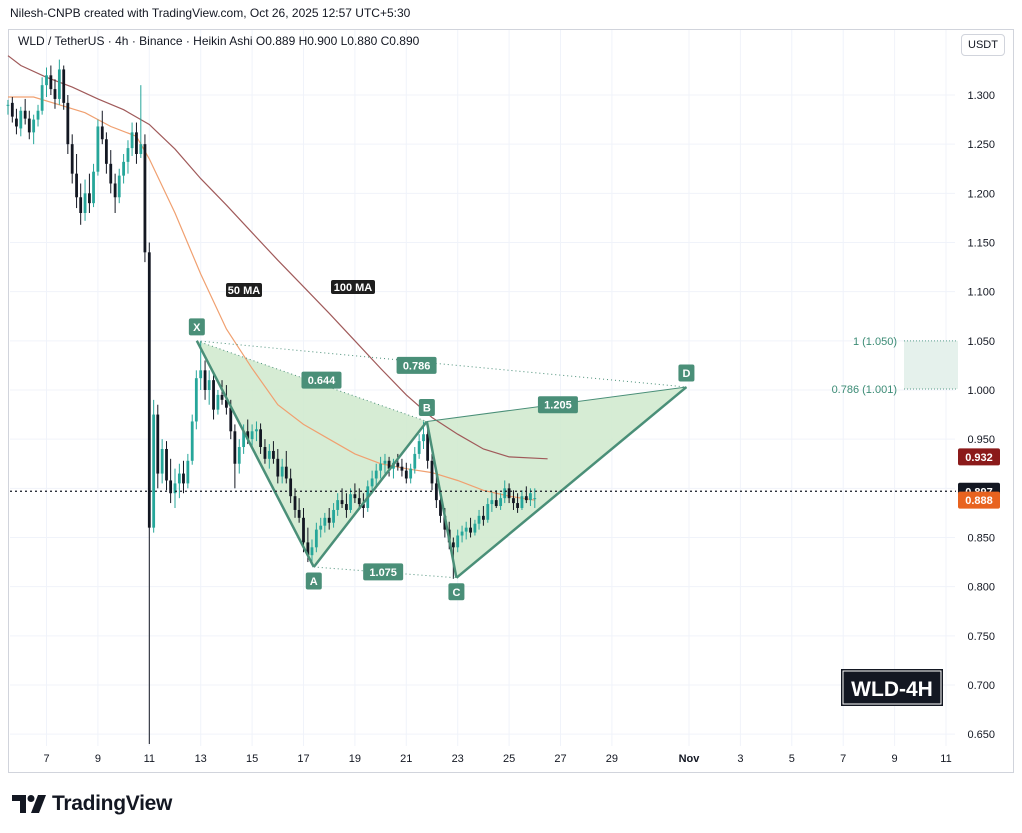 This screenshot has width=1022, height=833. I want to click on price-axis-label-text: 0.888, so click(979, 501).